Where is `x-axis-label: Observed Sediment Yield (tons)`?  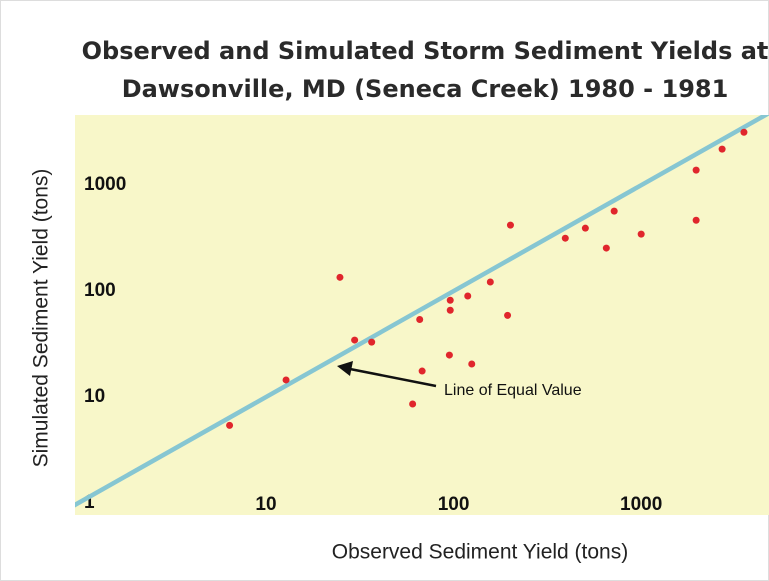 x-axis-label: Observed Sediment Yield (tons) is located at coordinates (480, 552).